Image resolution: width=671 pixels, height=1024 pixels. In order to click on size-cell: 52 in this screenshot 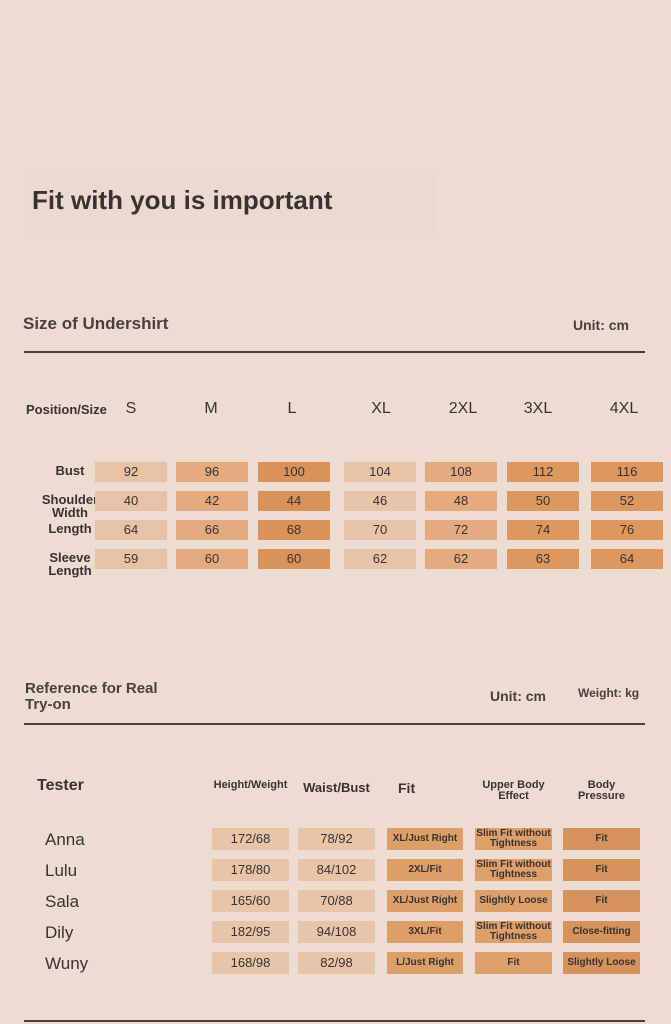, I will do `click(627, 501)`.